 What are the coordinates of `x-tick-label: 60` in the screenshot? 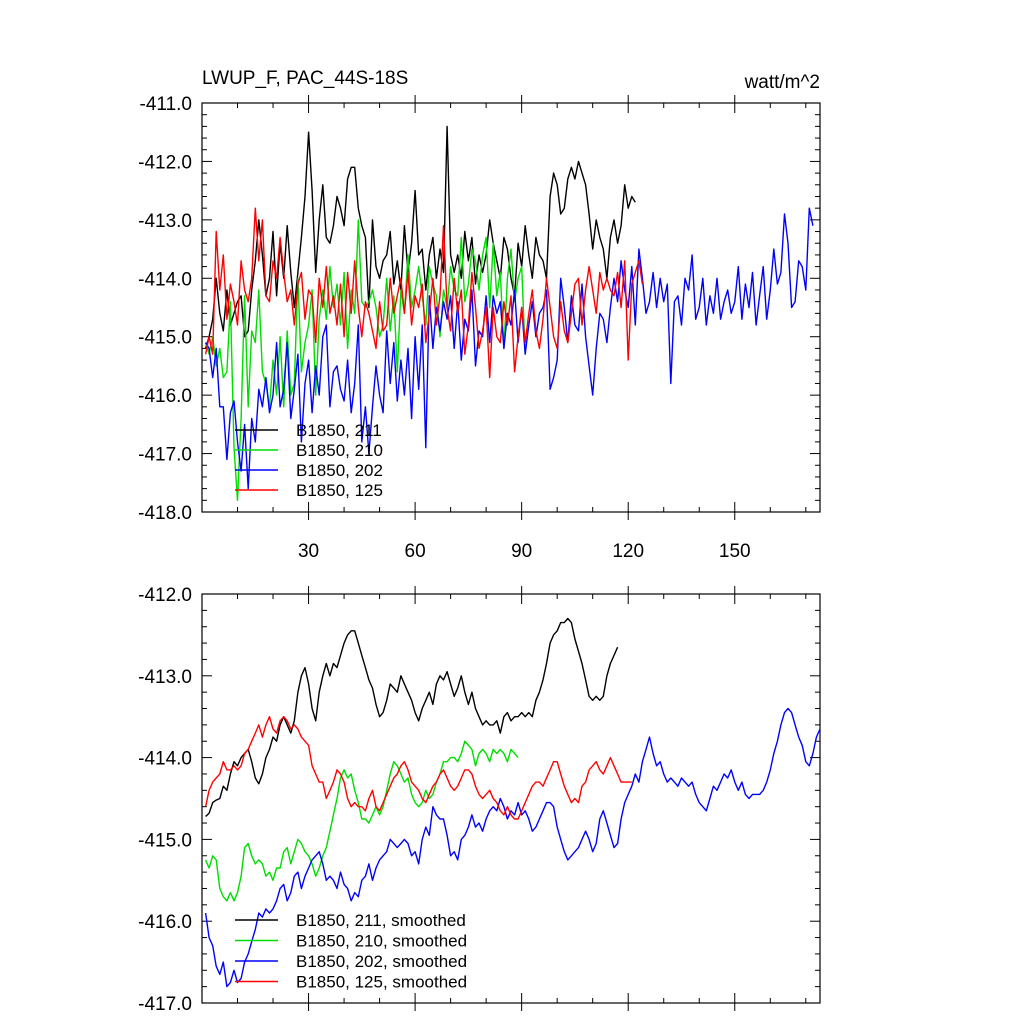 It's located at (415, 551).